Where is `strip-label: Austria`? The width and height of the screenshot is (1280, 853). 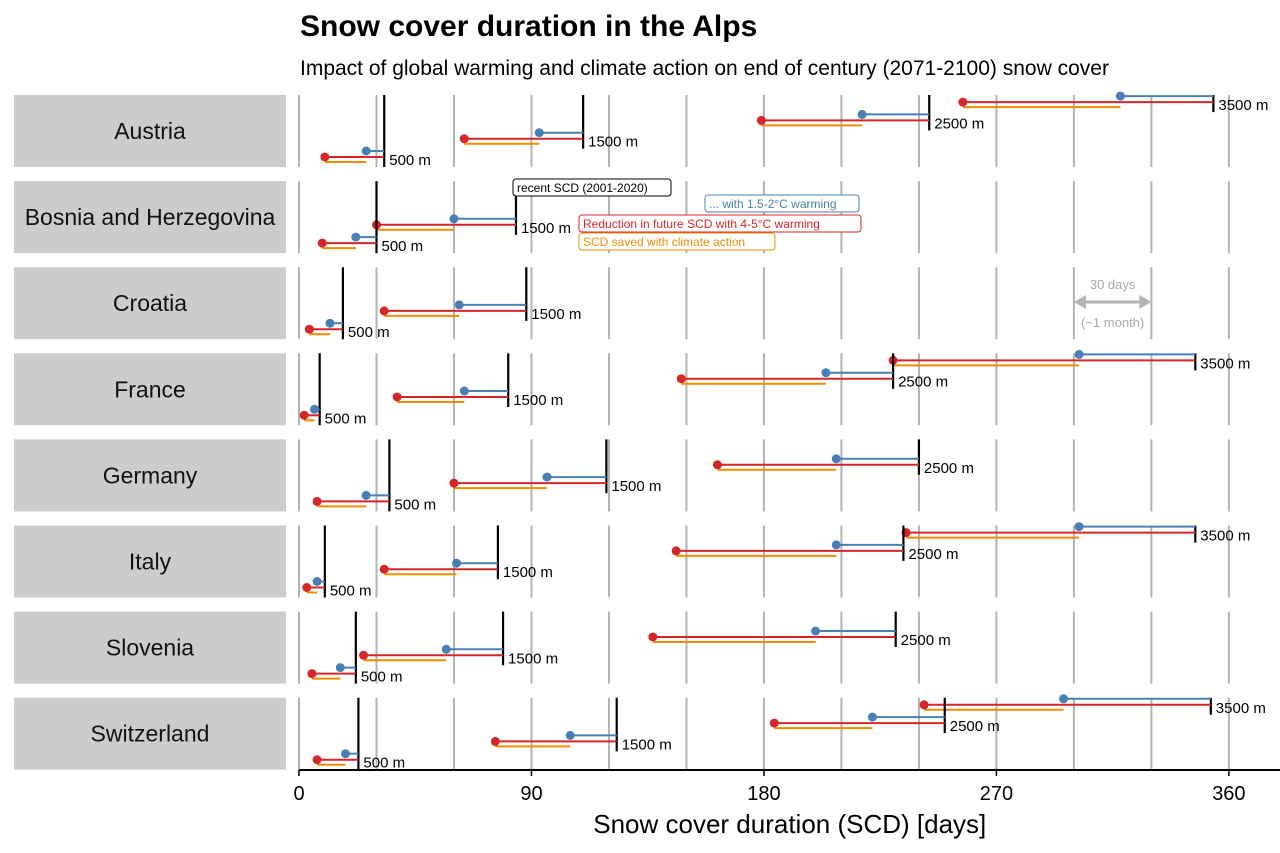
strip-label: Austria is located at coordinates (150, 131).